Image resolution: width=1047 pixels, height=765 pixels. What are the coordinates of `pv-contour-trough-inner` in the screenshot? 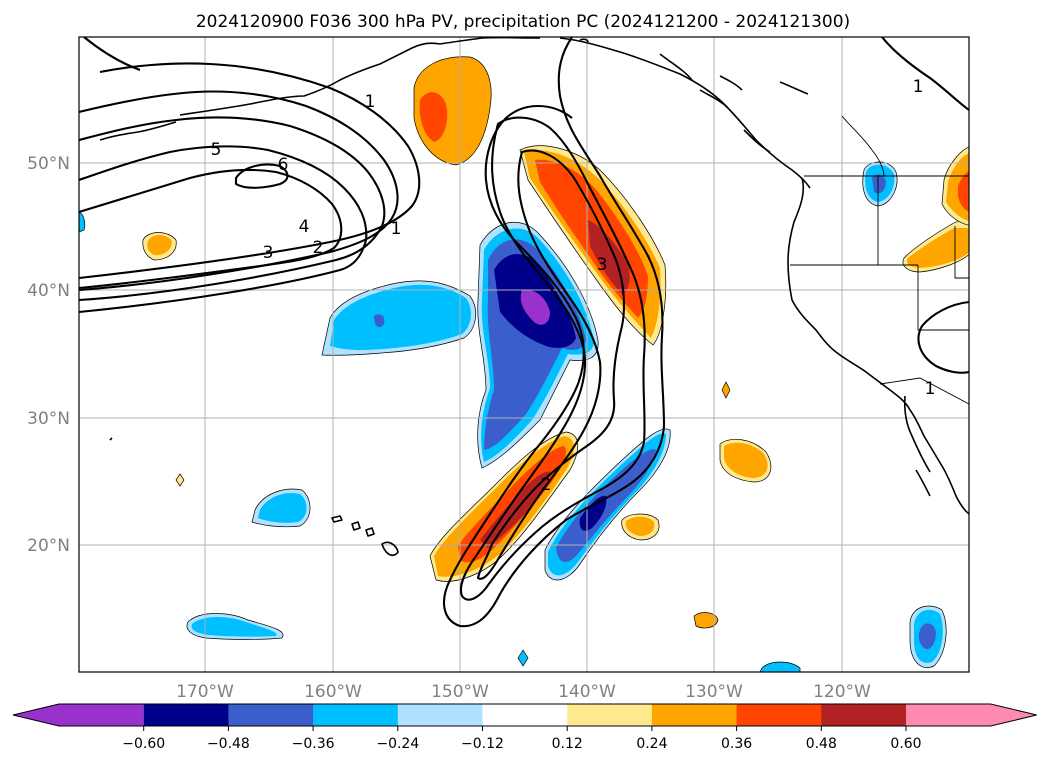 It's located at (551, 364).